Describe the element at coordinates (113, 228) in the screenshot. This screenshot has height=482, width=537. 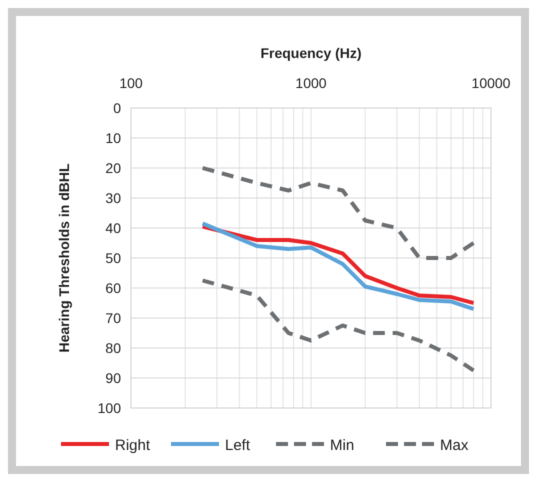
I see `y-tick-label: 40` at that location.